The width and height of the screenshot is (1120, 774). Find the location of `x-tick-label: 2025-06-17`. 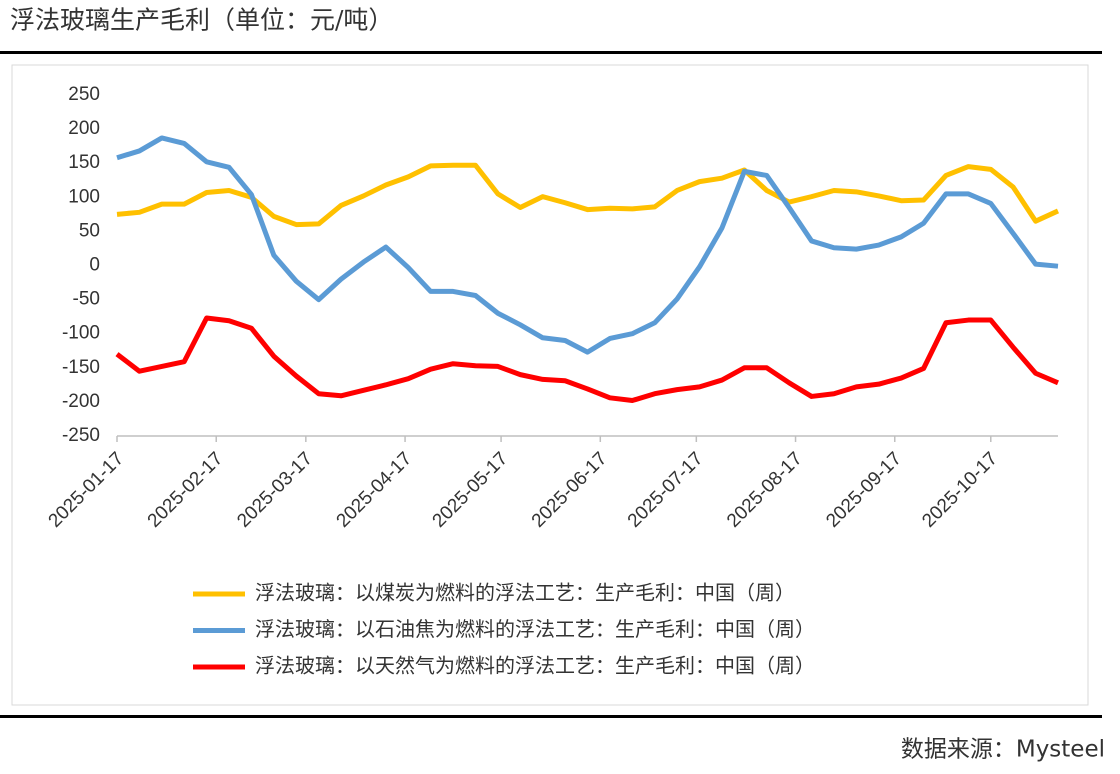

x-tick-label: 2025-06-17 is located at coordinates (570, 490).